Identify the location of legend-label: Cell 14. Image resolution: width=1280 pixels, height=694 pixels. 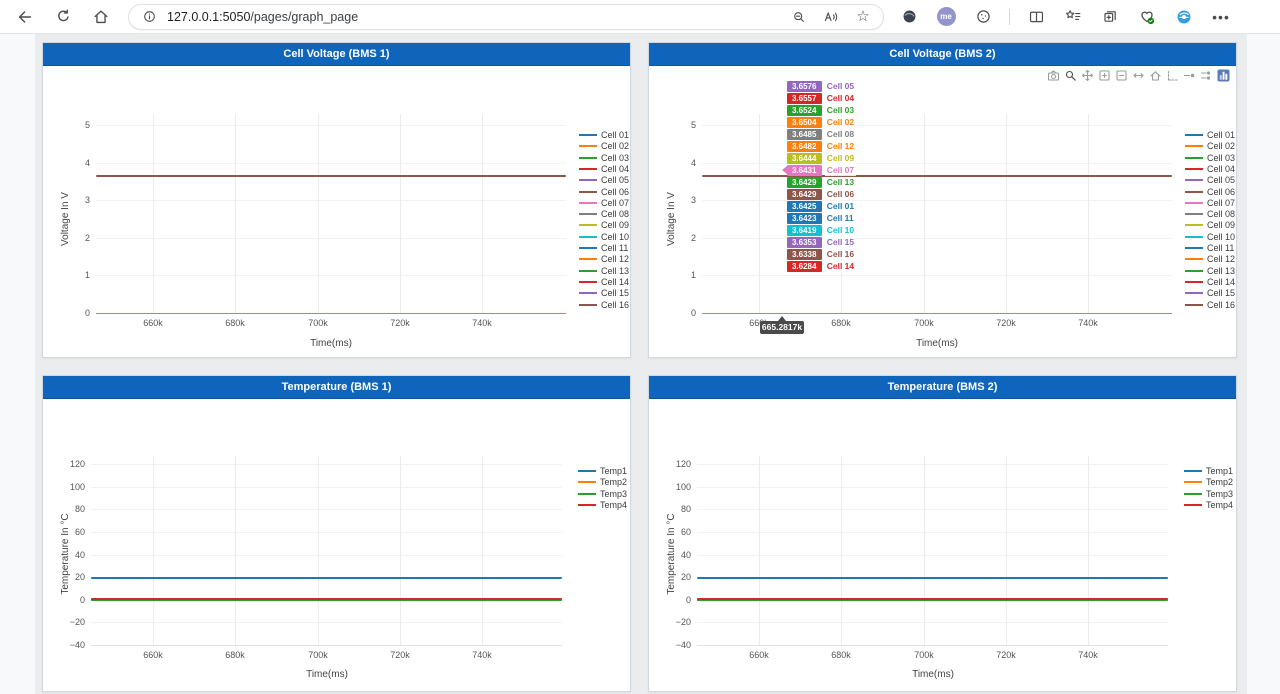
(615, 282).